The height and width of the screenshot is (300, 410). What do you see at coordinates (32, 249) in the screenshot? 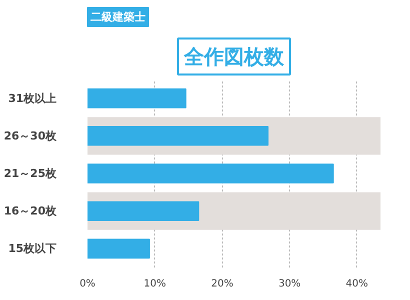
I see `y-tick-label: 15枚以下` at bounding box center [32, 249].